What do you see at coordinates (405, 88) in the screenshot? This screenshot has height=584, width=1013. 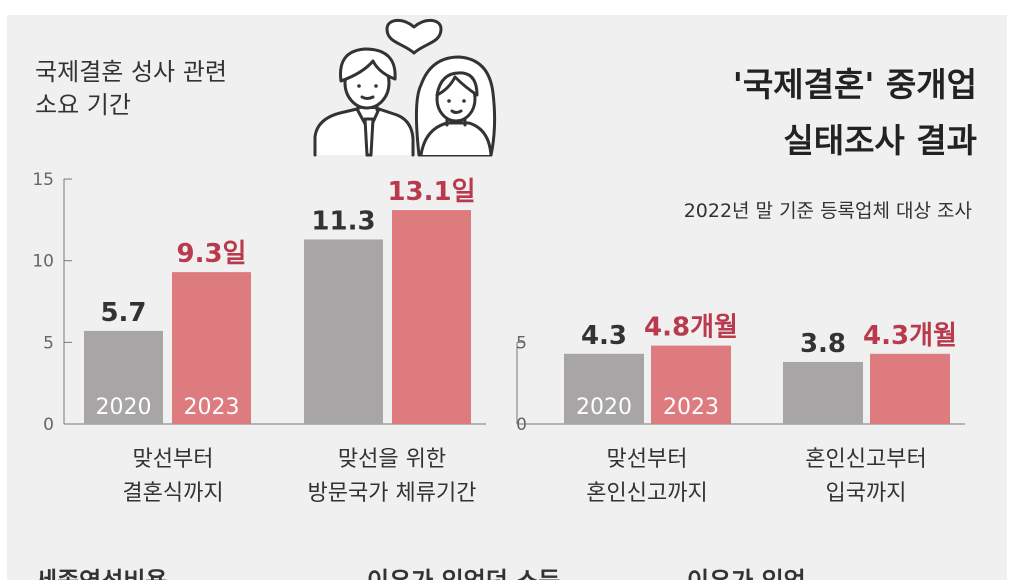 I see `couple-with-heart-icon` at bounding box center [405, 88].